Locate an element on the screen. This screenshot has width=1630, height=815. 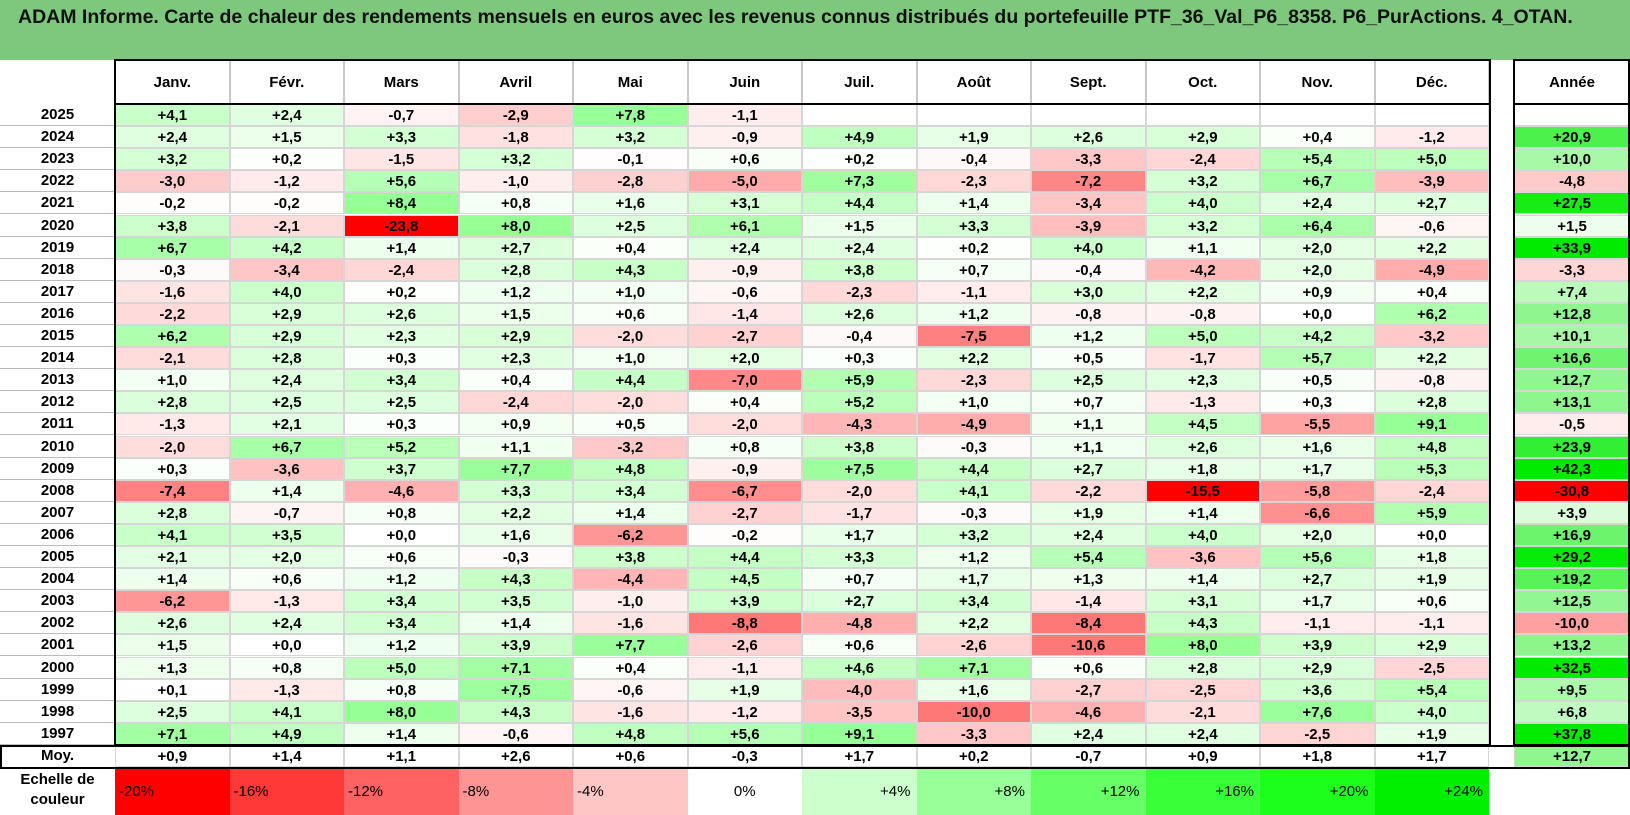
heatmap-cell: +7,8 is located at coordinates (630, 115).